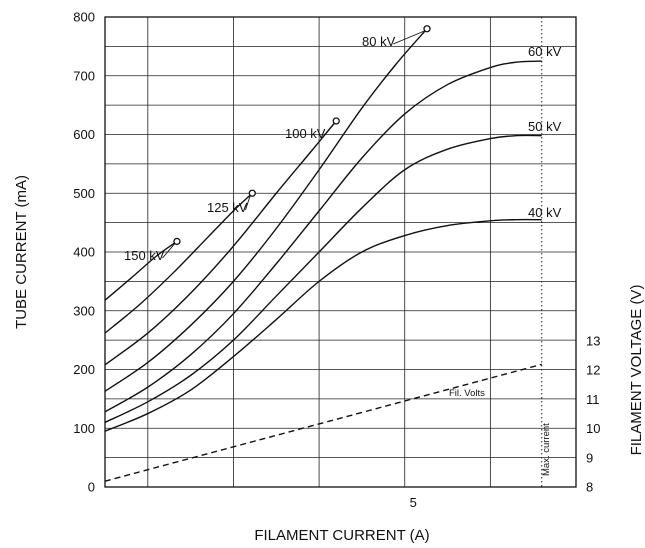  Describe the element at coordinates (336, 121) in the screenshot. I see `marker-100-kv` at that location.